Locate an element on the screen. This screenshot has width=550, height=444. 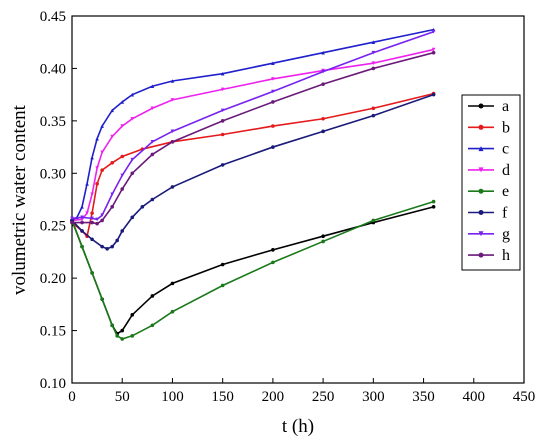
x-tick-label: 350 is located at coordinates (423, 397).